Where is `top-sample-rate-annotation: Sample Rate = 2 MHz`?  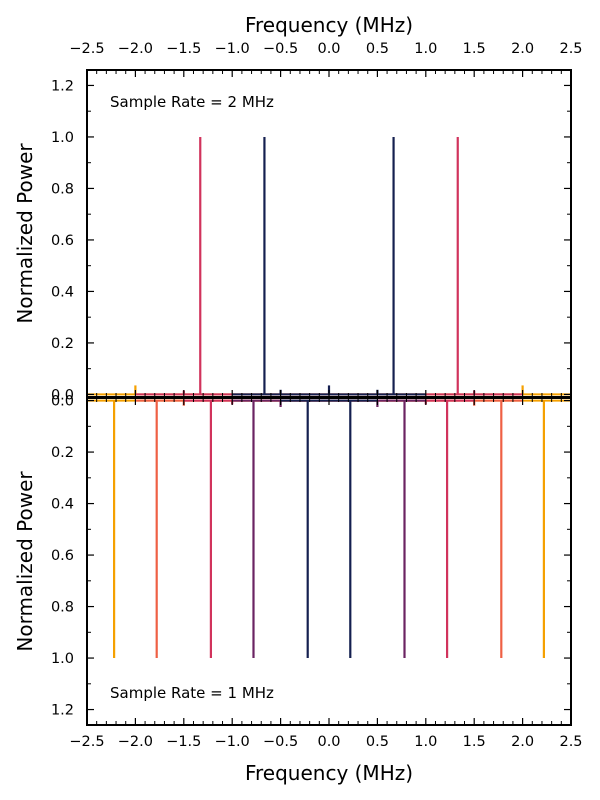
top-sample-rate-annotation: Sample Rate = 2 MHz is located at coordinates (192, 102).